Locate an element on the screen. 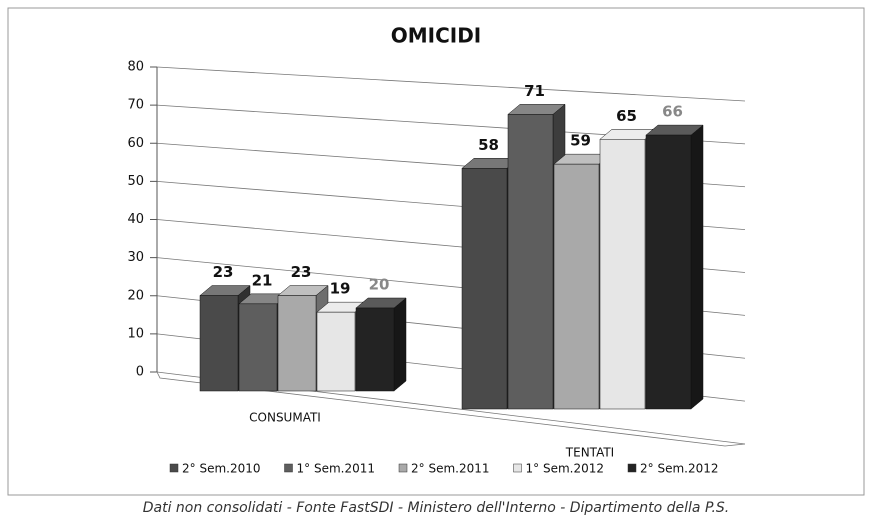 The width and height of the screenshot is (873, 521). data-label: 66 is located at coordinates (672, 112).